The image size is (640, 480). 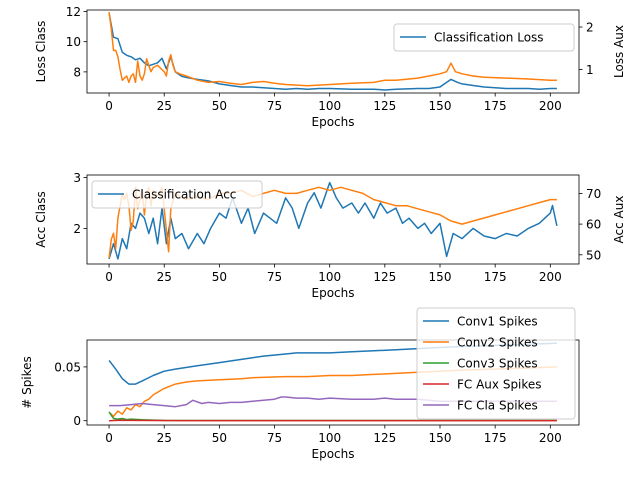 I want to click on y-right-tick-label: 2, so click(x=590, y=28).